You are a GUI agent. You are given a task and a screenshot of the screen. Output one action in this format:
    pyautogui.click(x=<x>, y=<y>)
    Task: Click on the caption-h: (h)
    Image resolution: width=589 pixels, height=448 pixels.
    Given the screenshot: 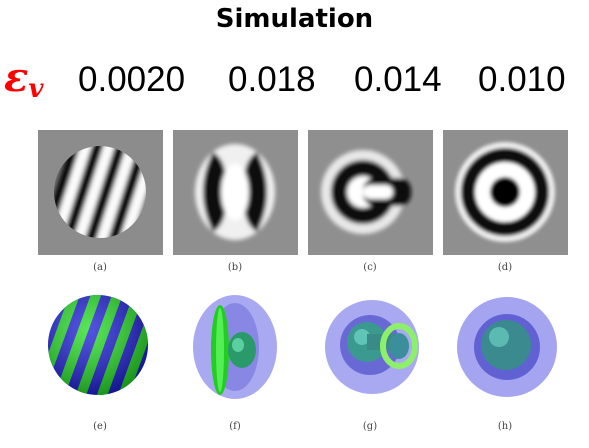 What is the action you would take?
    pyautogui.click(x=505, y=426)
    